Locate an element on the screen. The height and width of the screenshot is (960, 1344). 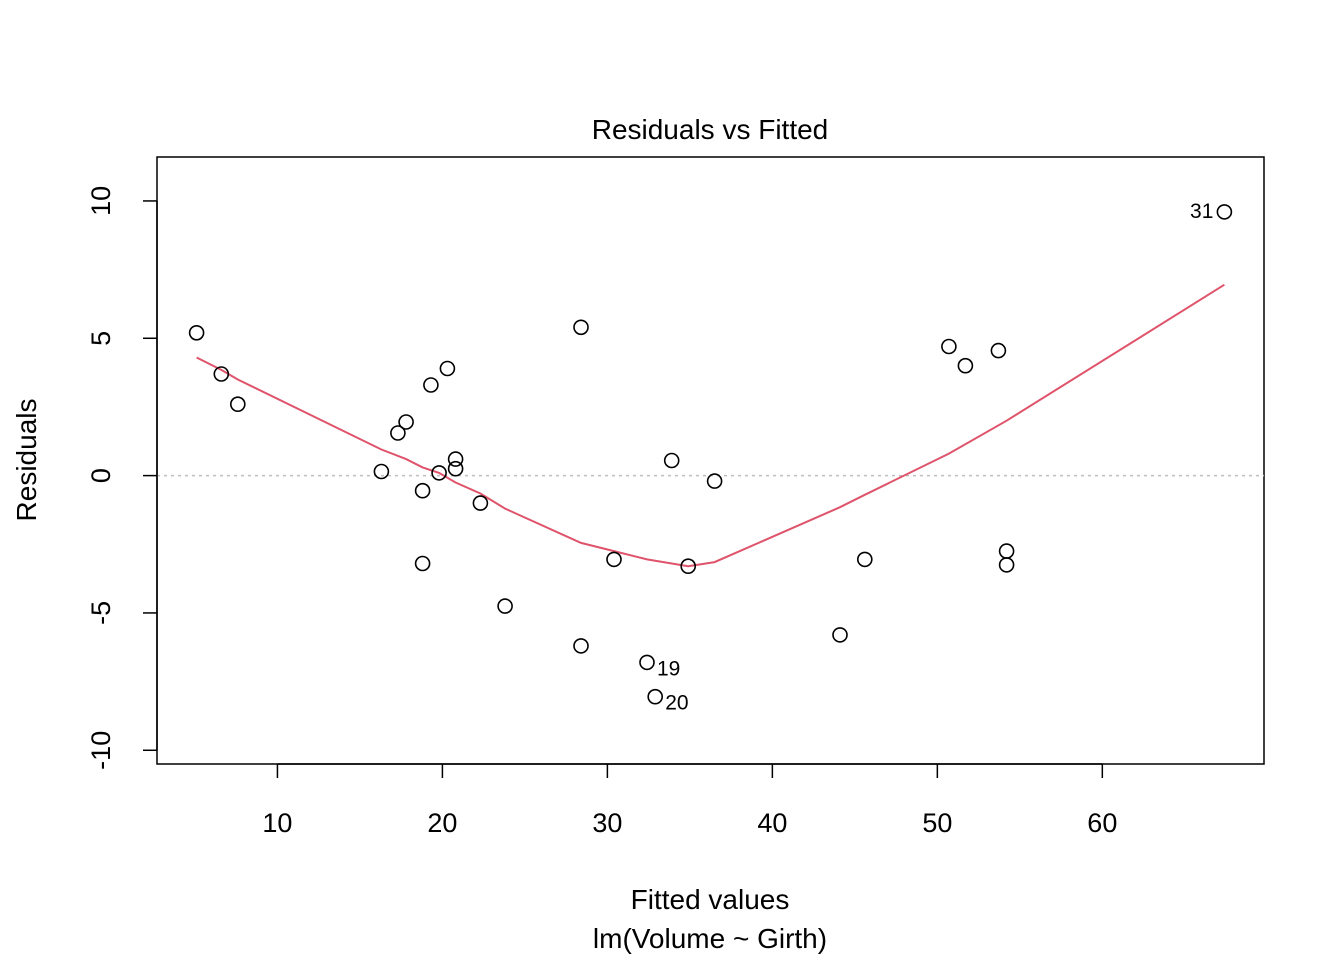
x-tick-label: 50 is located at coordinates (937, 823).